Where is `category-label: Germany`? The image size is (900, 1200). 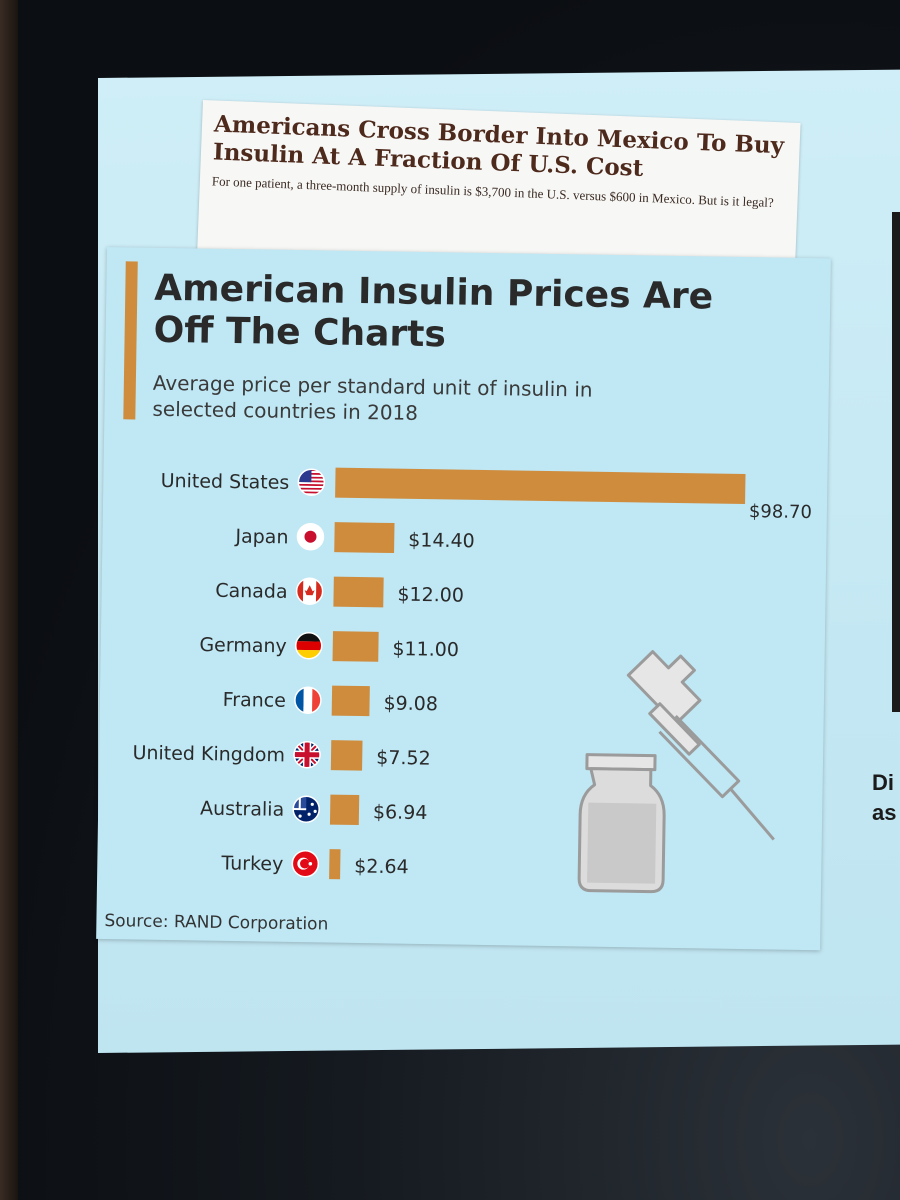 category-label: Germany is located at coordinates (243, 645).